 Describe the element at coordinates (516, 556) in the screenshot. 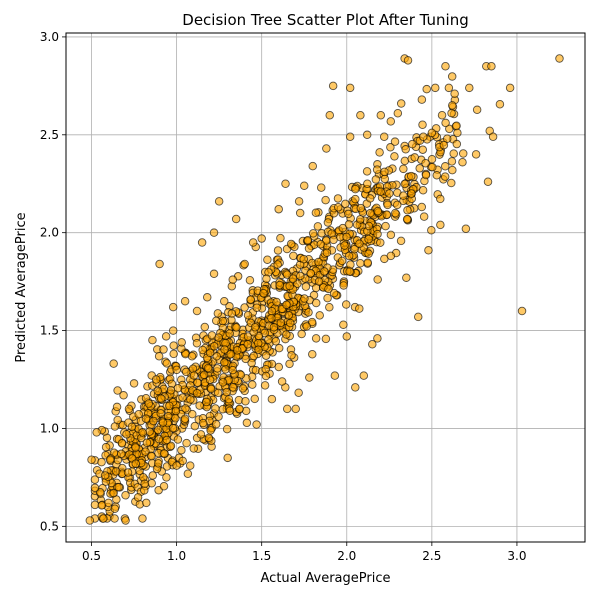

I see `x-tick-label: 3.0` at that location.